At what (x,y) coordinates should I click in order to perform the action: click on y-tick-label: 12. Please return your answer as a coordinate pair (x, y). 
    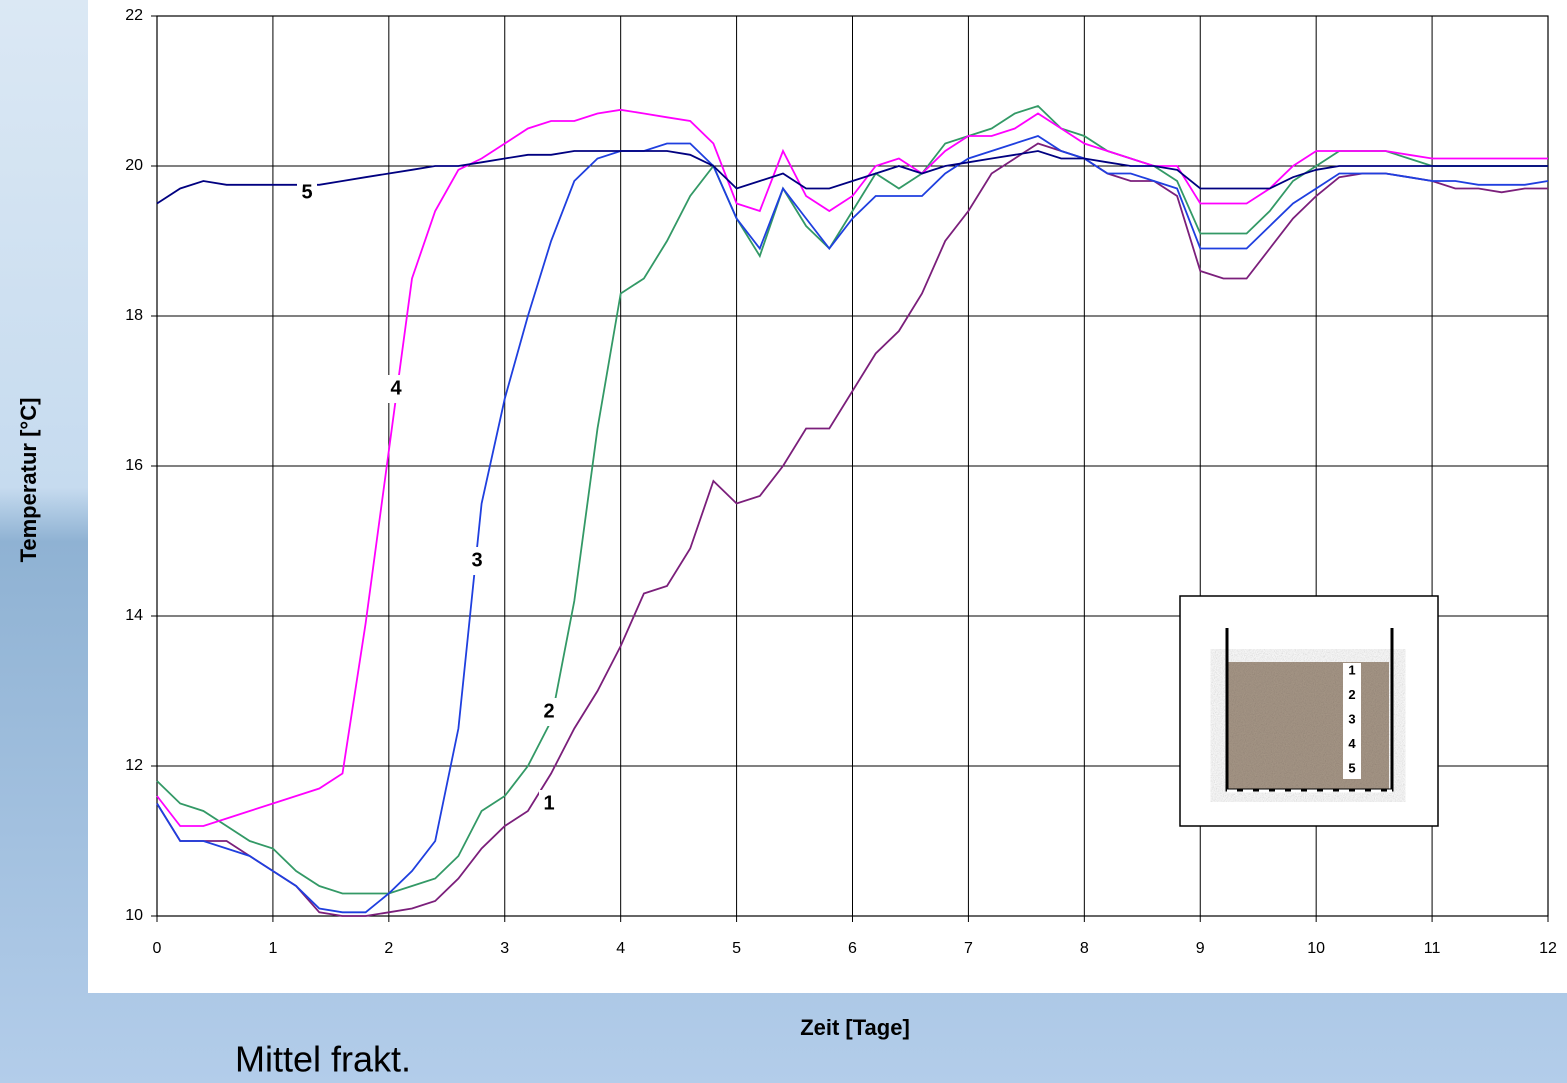
    Looking at the image, I should click on (134, 765).